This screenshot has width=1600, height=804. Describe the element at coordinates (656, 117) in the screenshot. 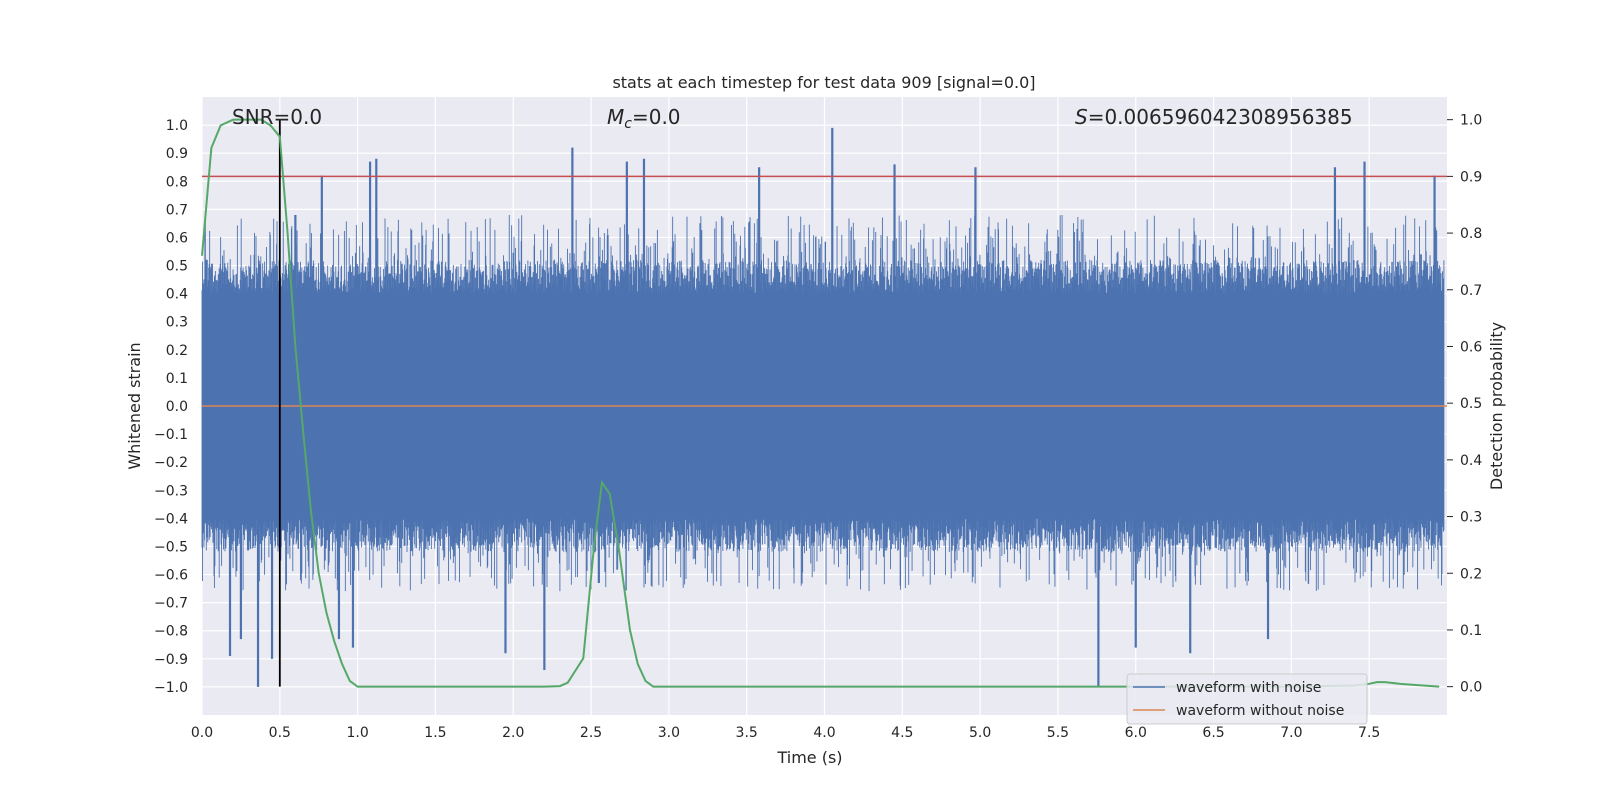

I see `mc-value: =0.0` at that location.